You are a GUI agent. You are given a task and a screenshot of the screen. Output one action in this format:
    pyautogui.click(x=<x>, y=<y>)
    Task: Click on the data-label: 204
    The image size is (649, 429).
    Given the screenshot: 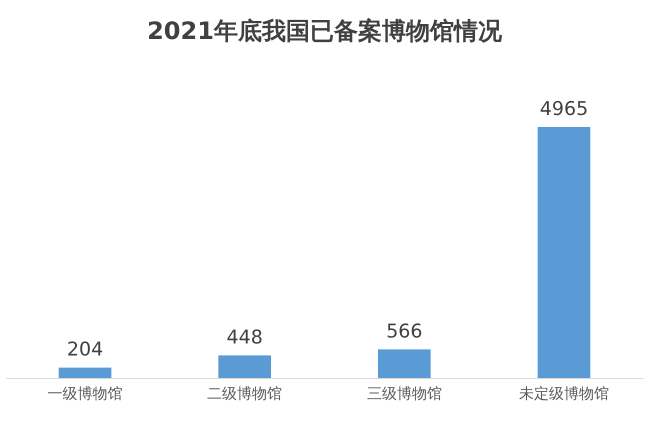 What is the action you would take?
    pyautogui.click(x=85, y=349)
    